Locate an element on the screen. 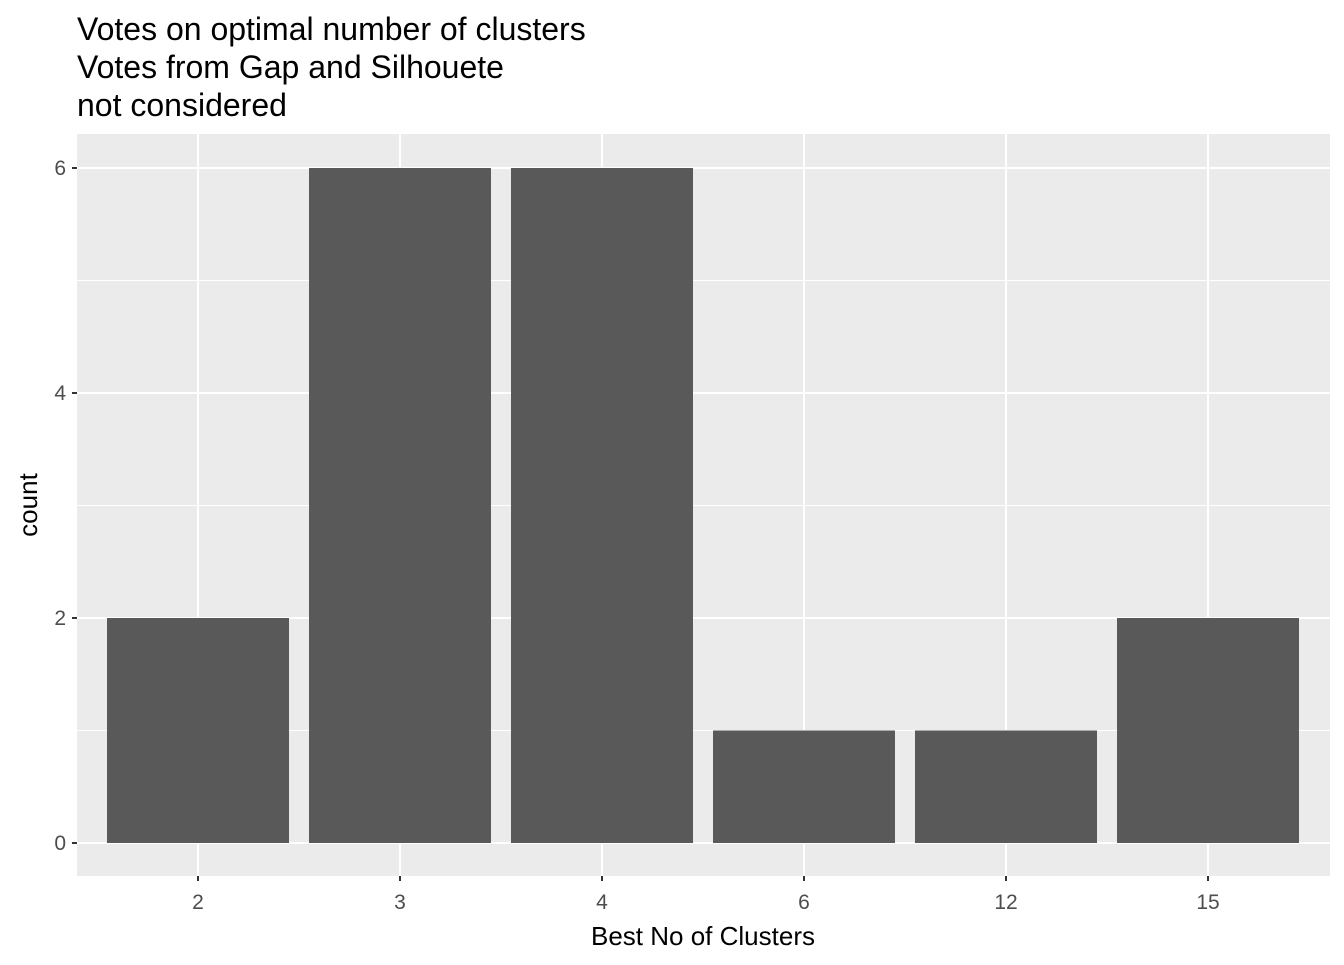 This screenshot has height=965, width=1344. y-tick-label: 6 is located at coordinates (60, 168).